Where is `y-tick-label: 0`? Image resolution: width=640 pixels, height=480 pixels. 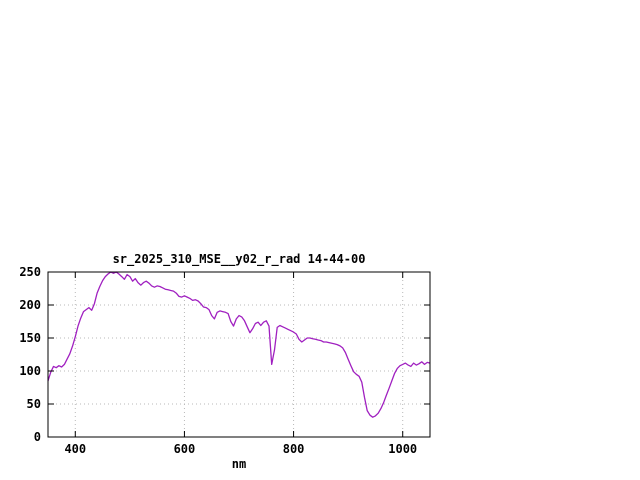
y-tick-label: 0 is located at coordinates (37, 437).